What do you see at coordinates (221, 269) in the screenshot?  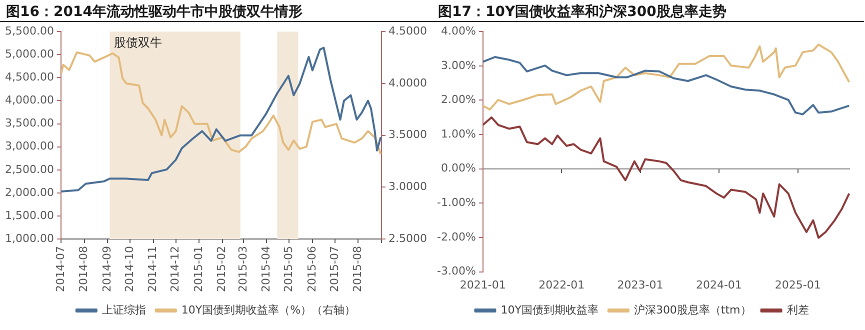 I see `x-tick-label: 2015-02` at bounding box center [221, 269].